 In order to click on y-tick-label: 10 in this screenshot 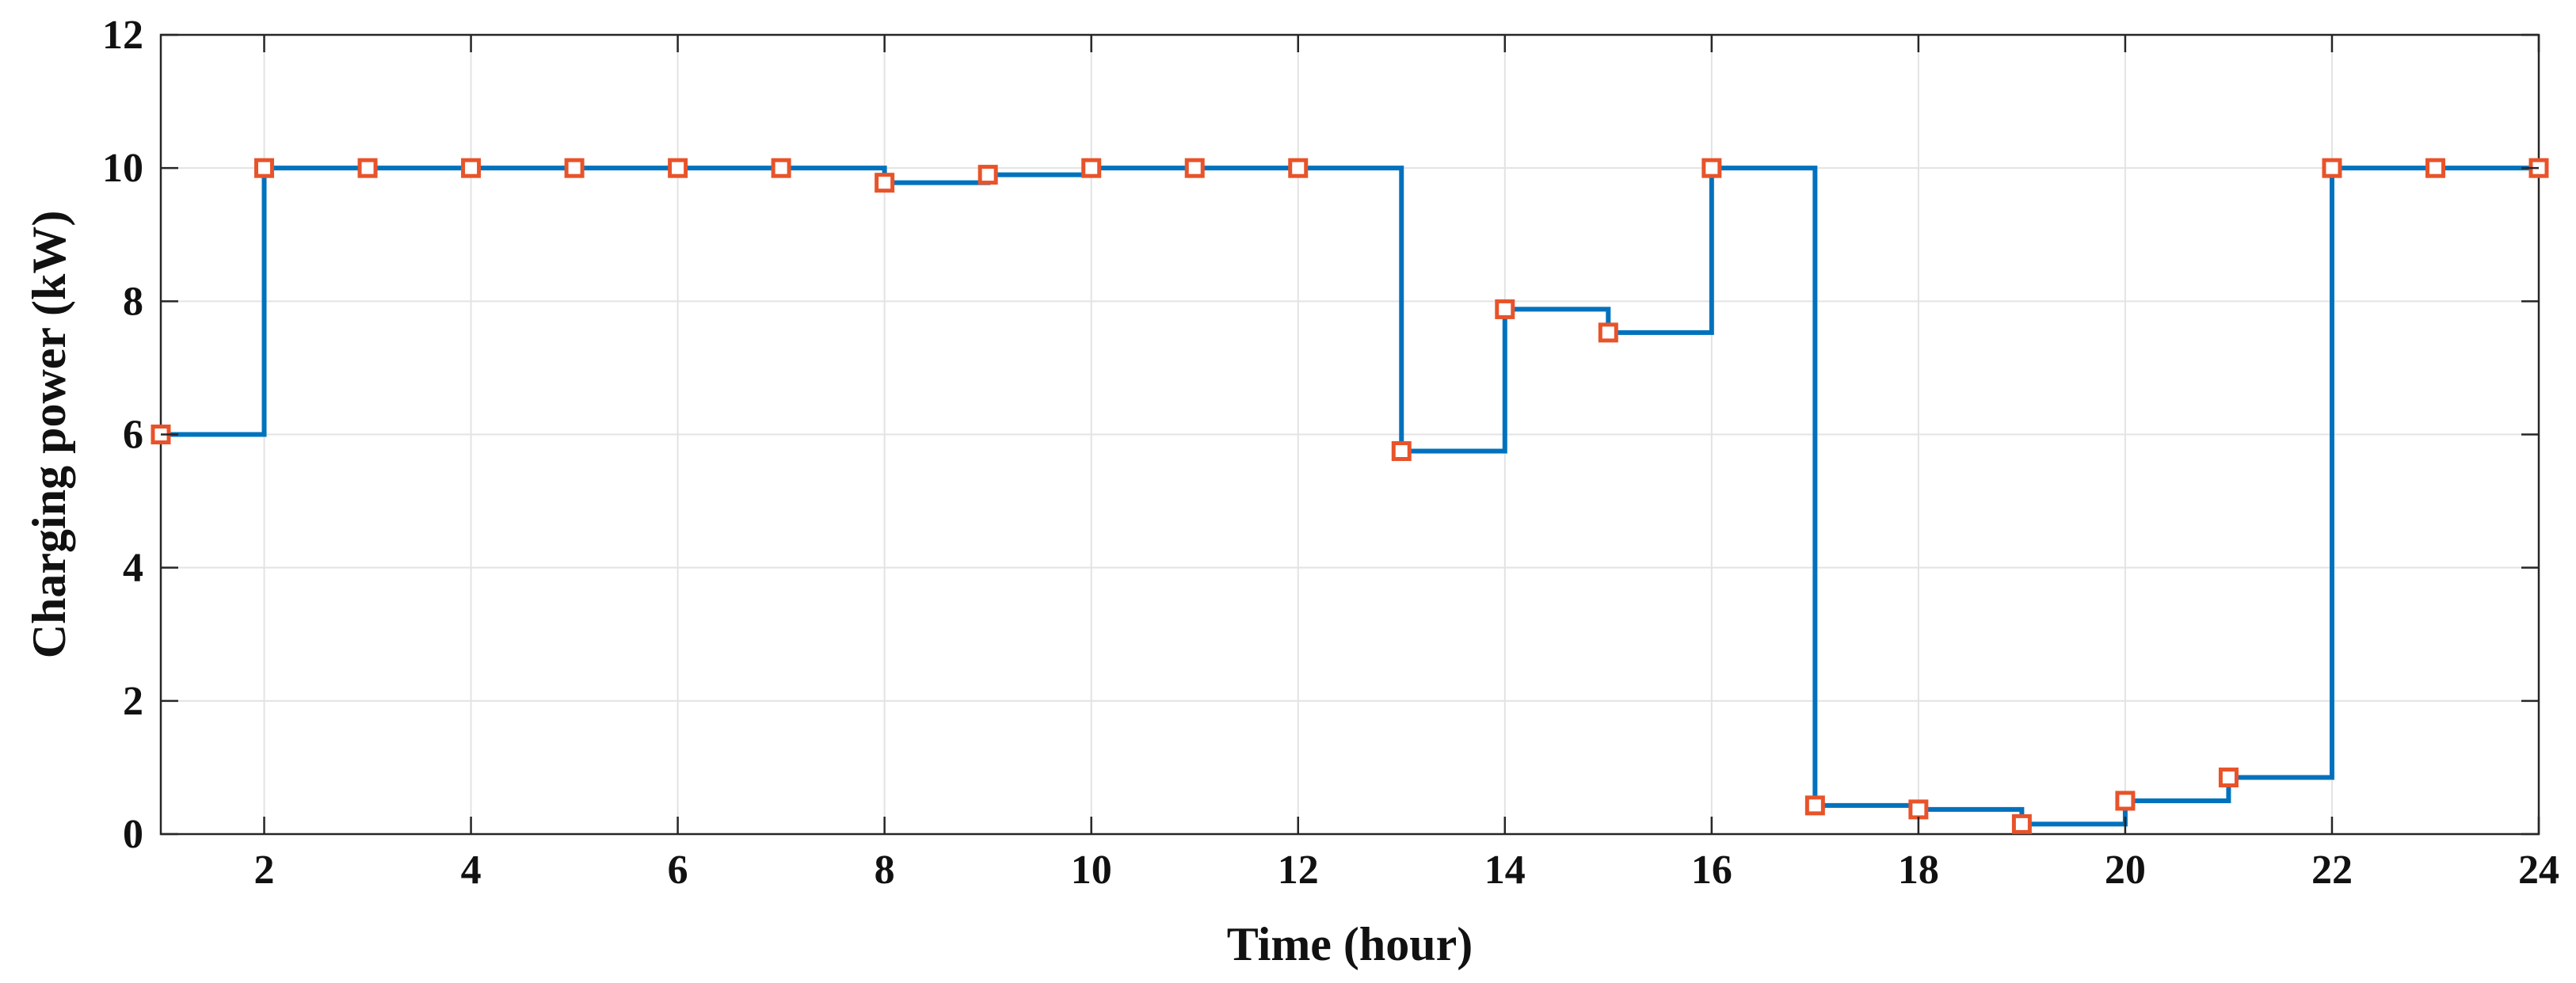, I will do `click(122, 168)`.